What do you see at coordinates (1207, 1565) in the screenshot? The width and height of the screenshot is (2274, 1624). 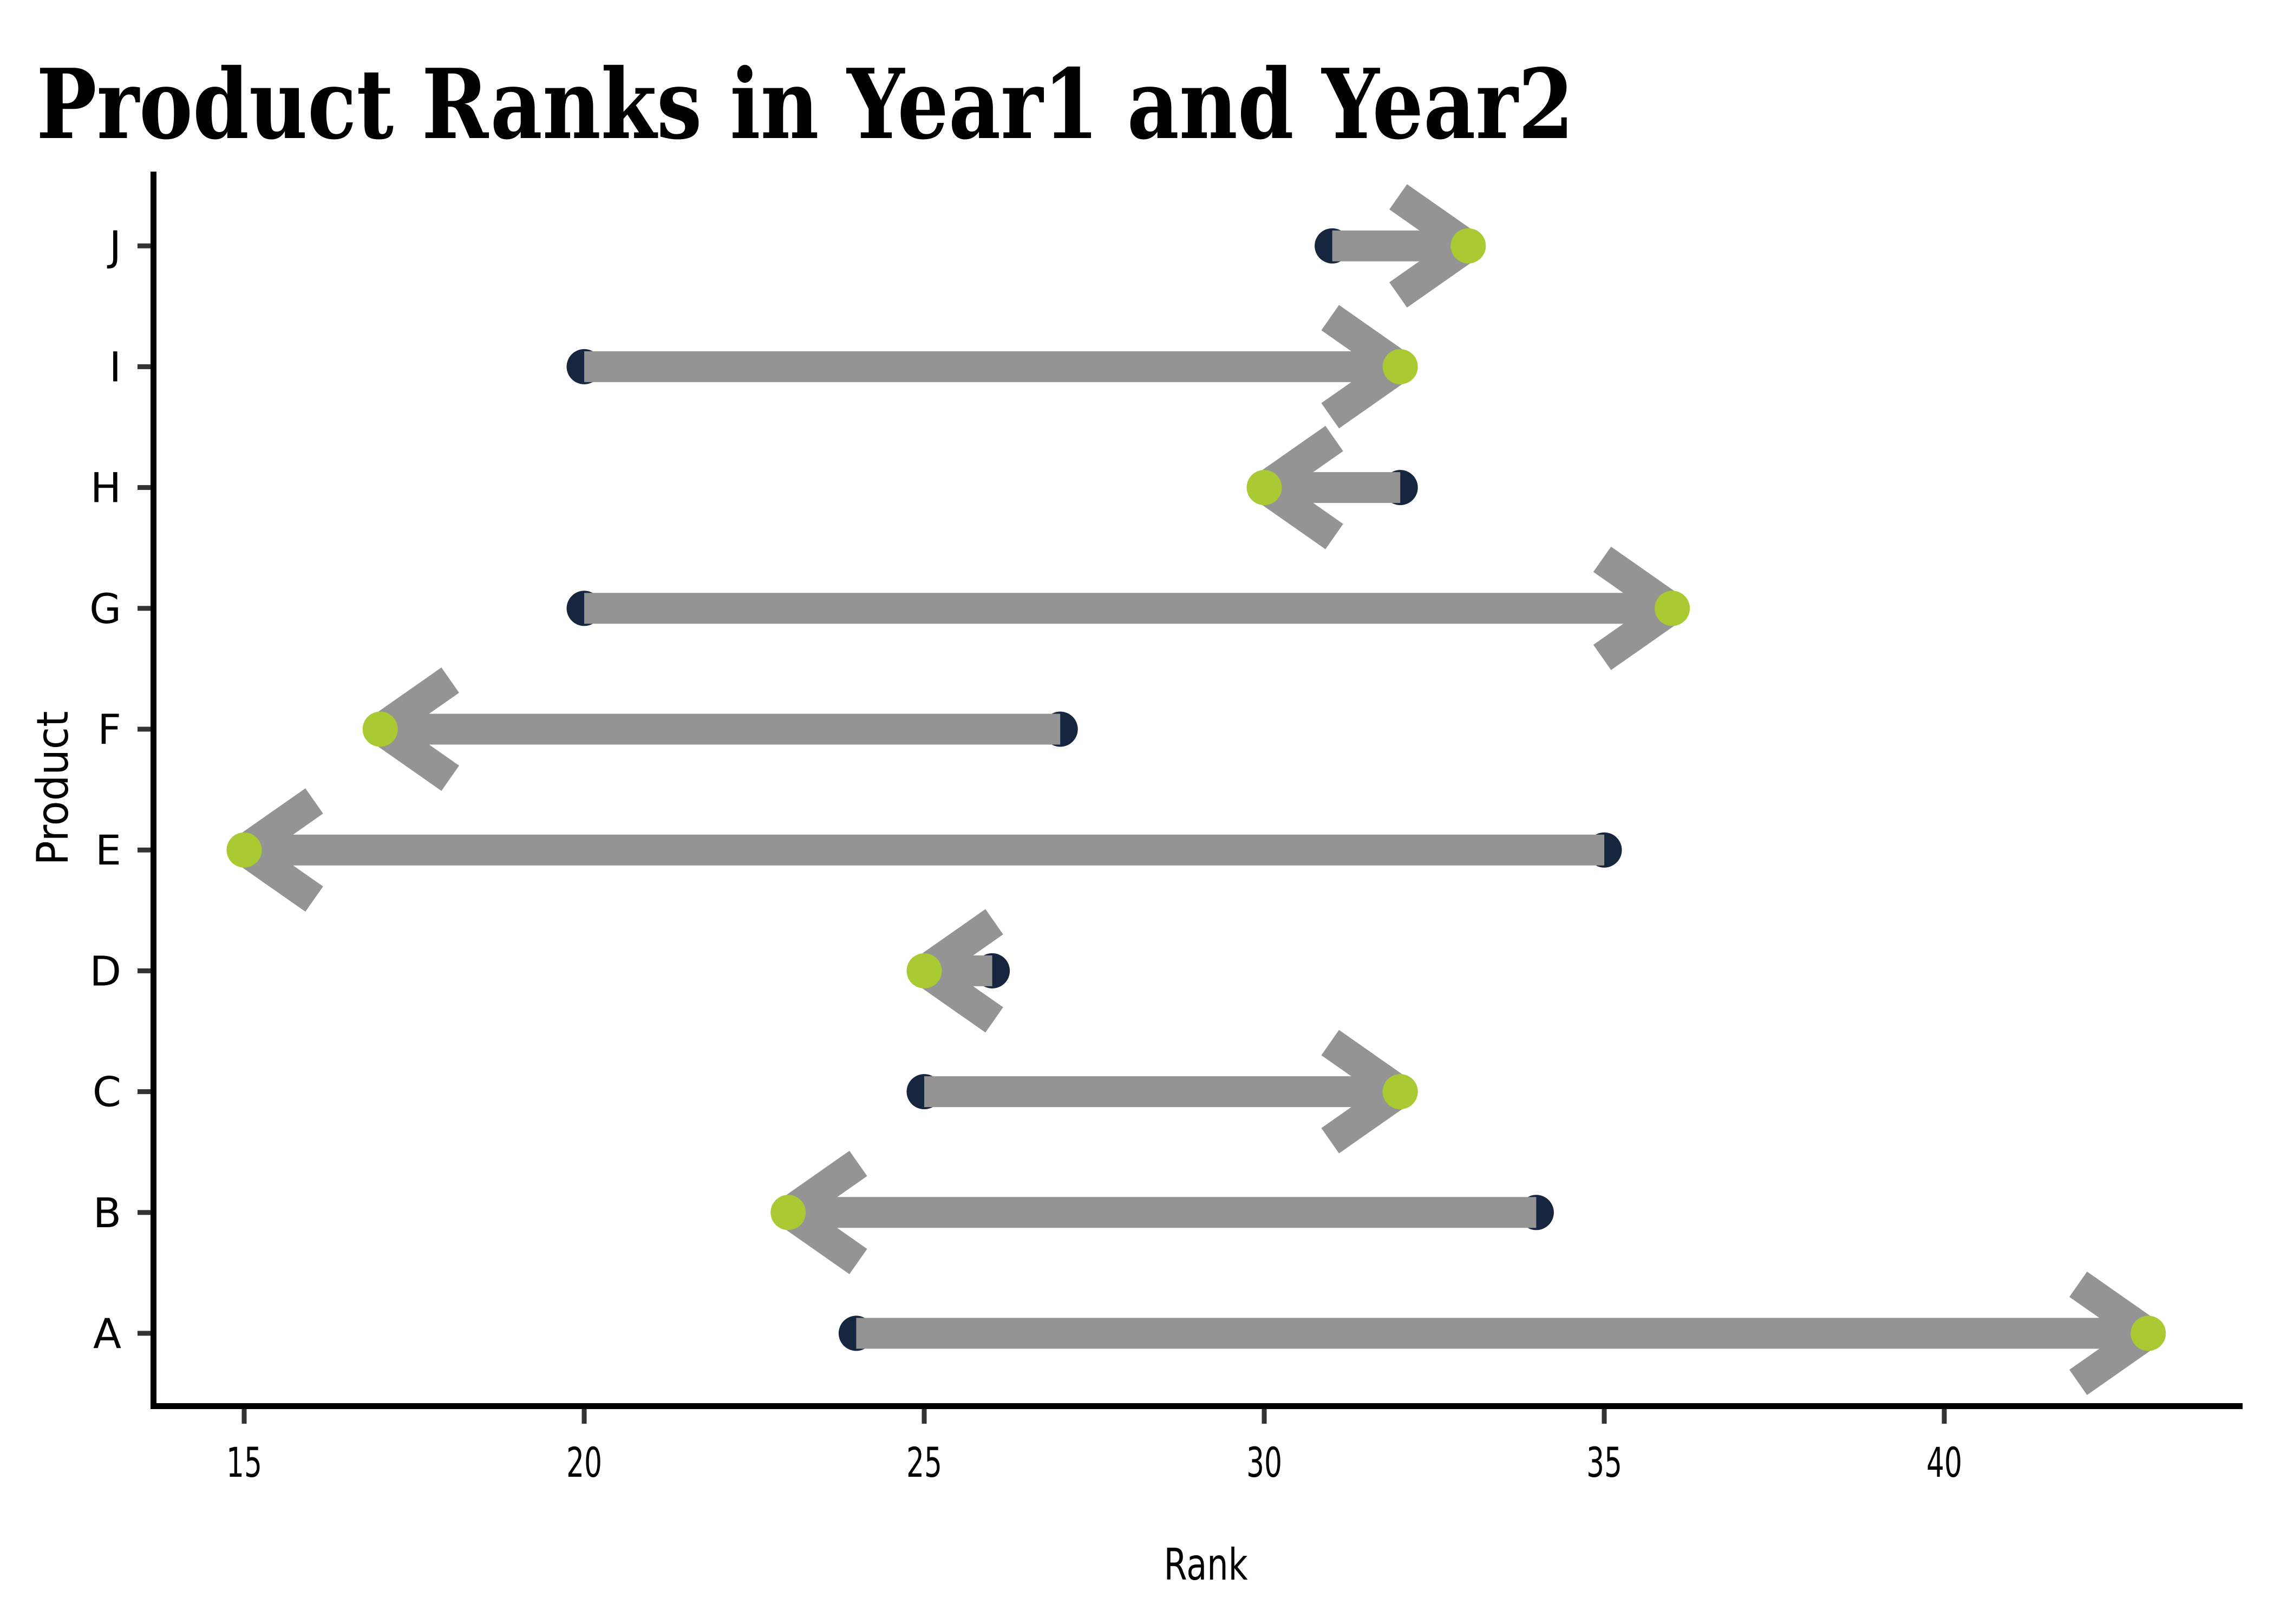 I see `x-axis-title: Rank` at bounding box center [1207, 1565].